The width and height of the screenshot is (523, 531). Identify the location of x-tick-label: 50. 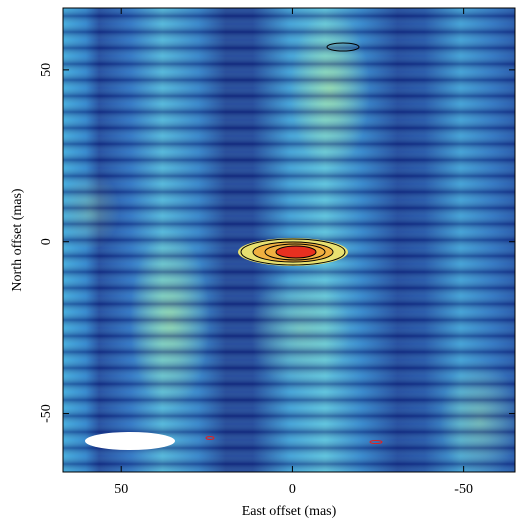
(121, 489).